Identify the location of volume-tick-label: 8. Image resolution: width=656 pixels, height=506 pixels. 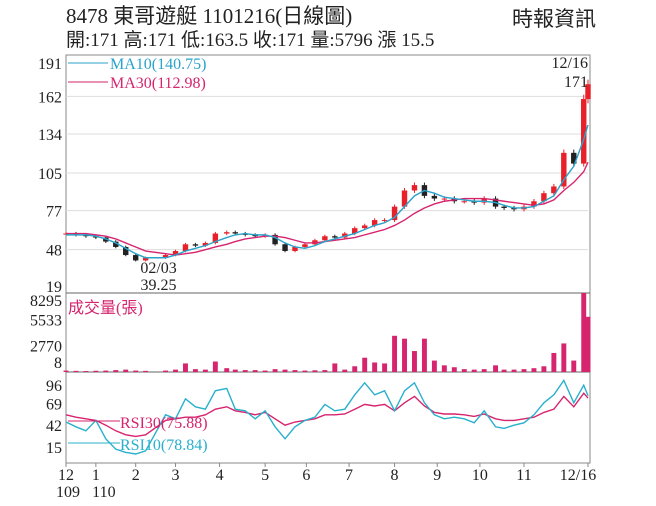
(58, 363).